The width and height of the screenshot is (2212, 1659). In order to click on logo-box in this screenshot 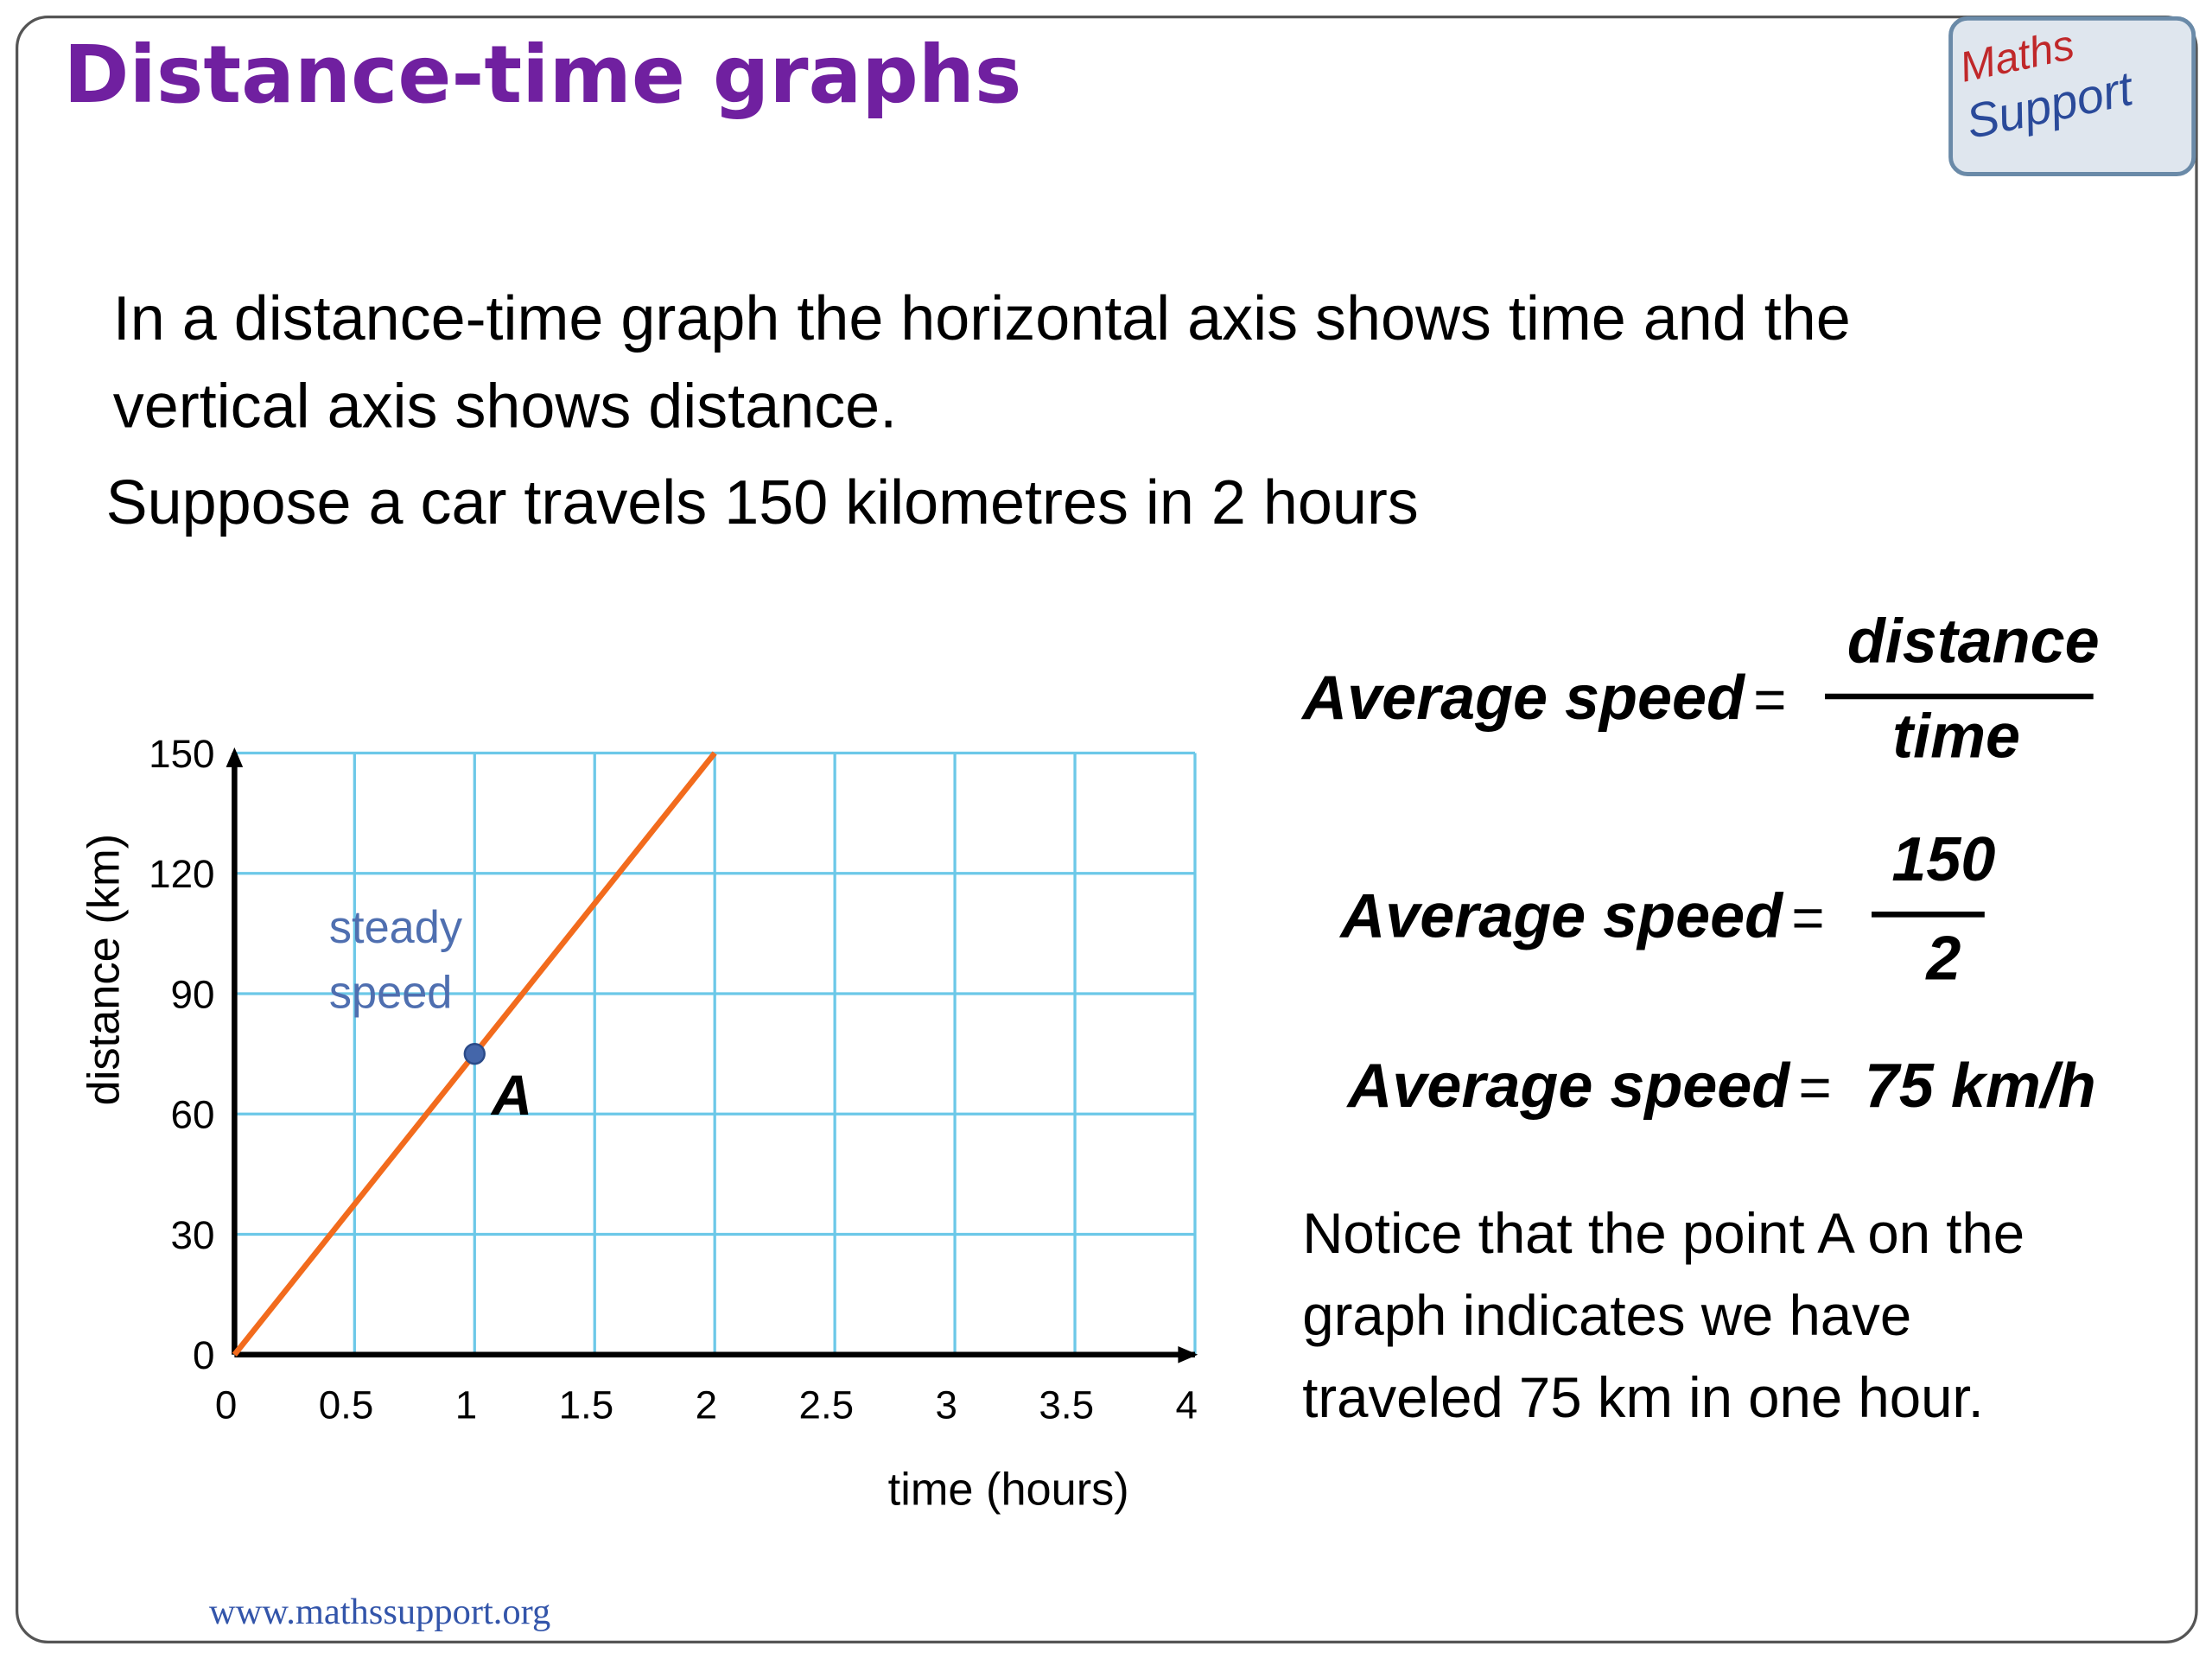, I will do `click(2072, 96)`.